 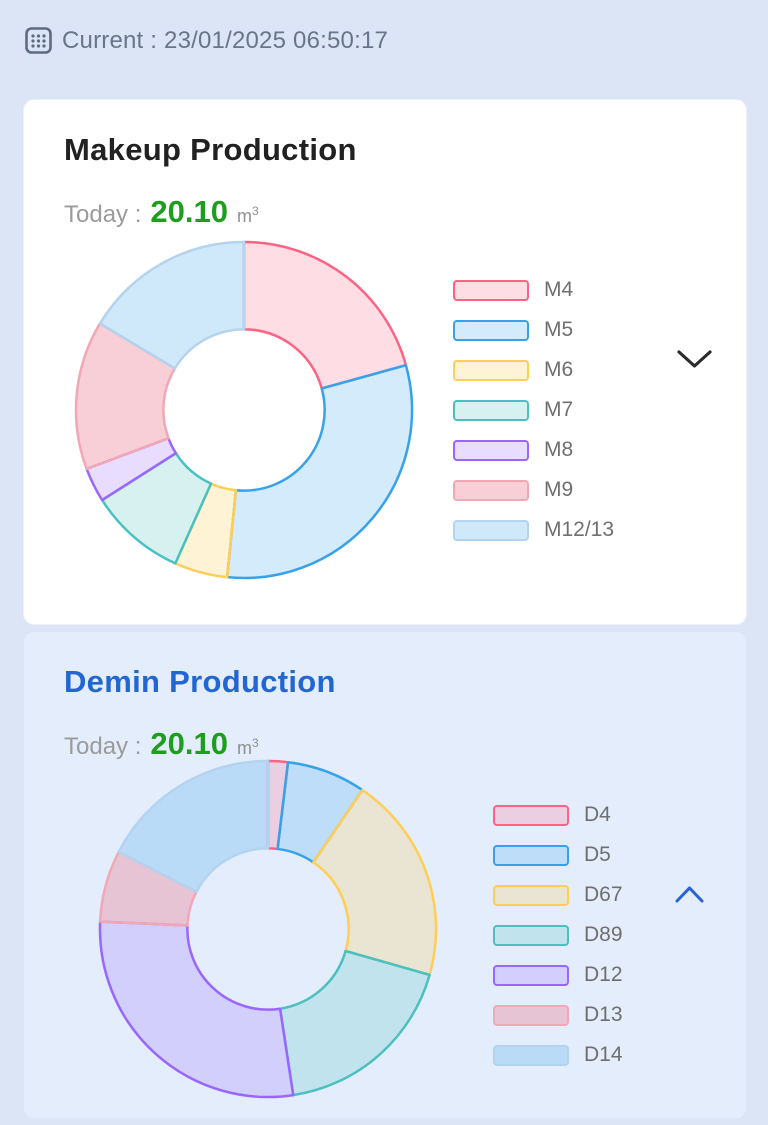 I want to click on legend-label: M6, so click(x=559, y=369).